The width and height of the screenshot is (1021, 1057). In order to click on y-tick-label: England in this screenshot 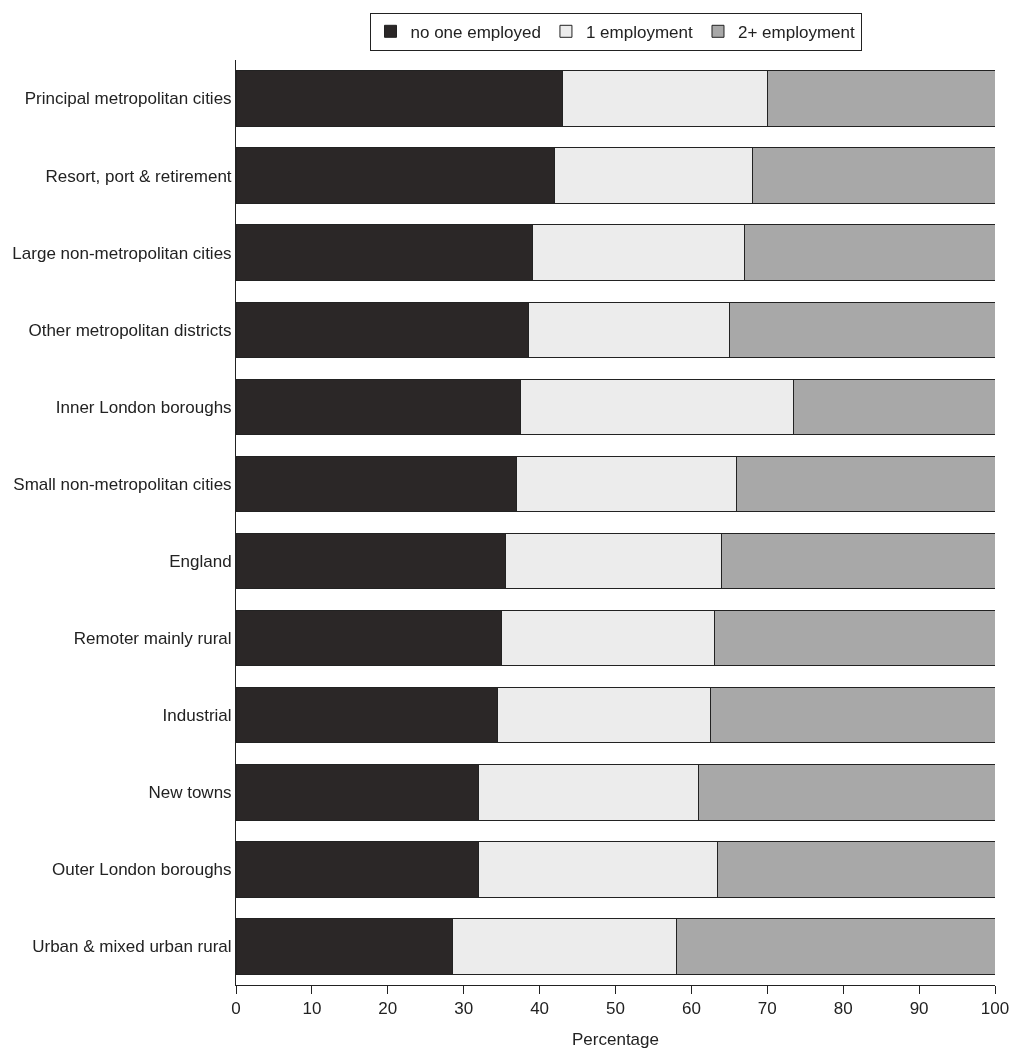, I will do `click(200, 561)`.